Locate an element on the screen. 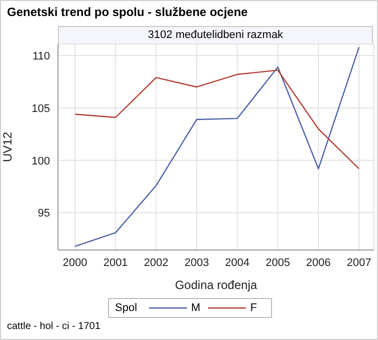  x-tick-label: 2002 is located at coordinates (156, 262).